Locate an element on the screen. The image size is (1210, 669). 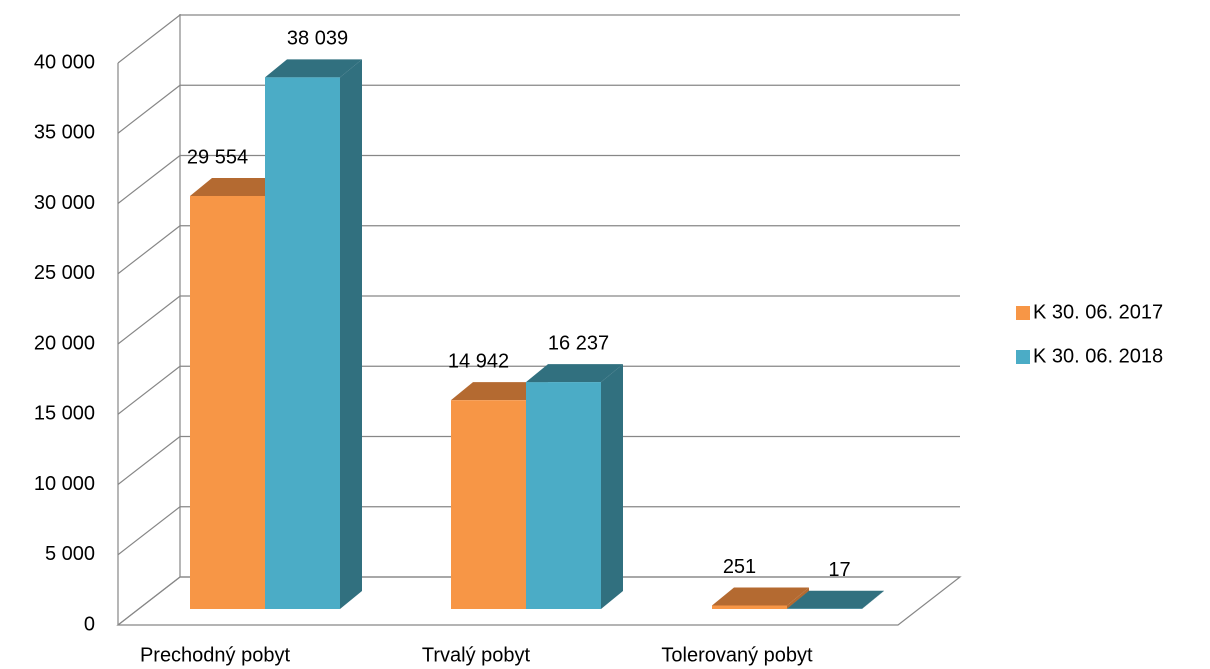
x-tick-label: Tolerovaný pobyt is located at coordinates (737, 655).